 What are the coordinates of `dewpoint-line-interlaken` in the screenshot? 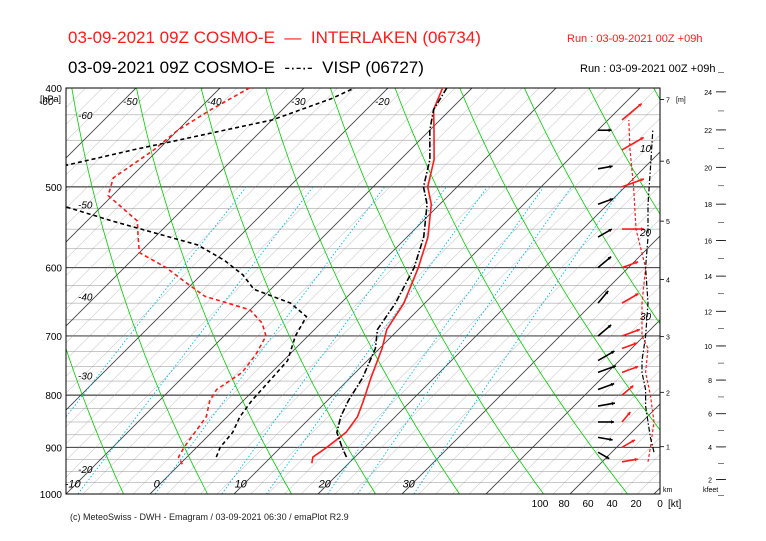 It's located at (187, 276).